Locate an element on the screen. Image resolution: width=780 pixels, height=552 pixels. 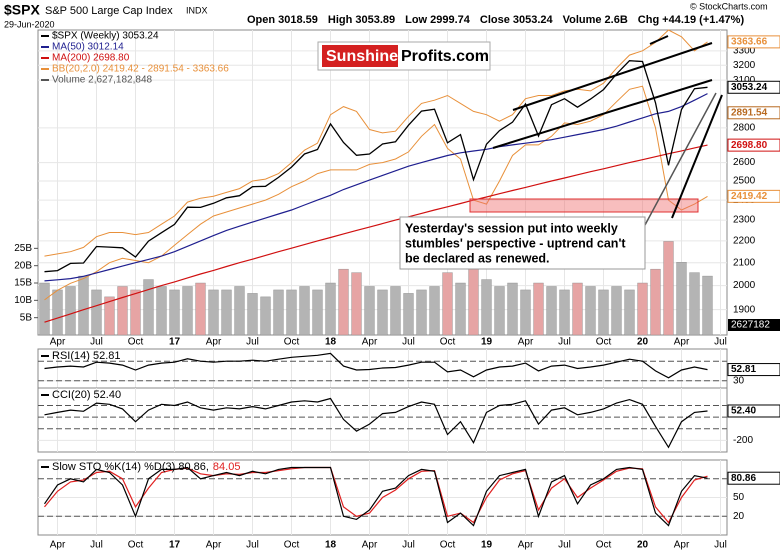
quote-value: 2999.74 is located at coordinates (450, 20).